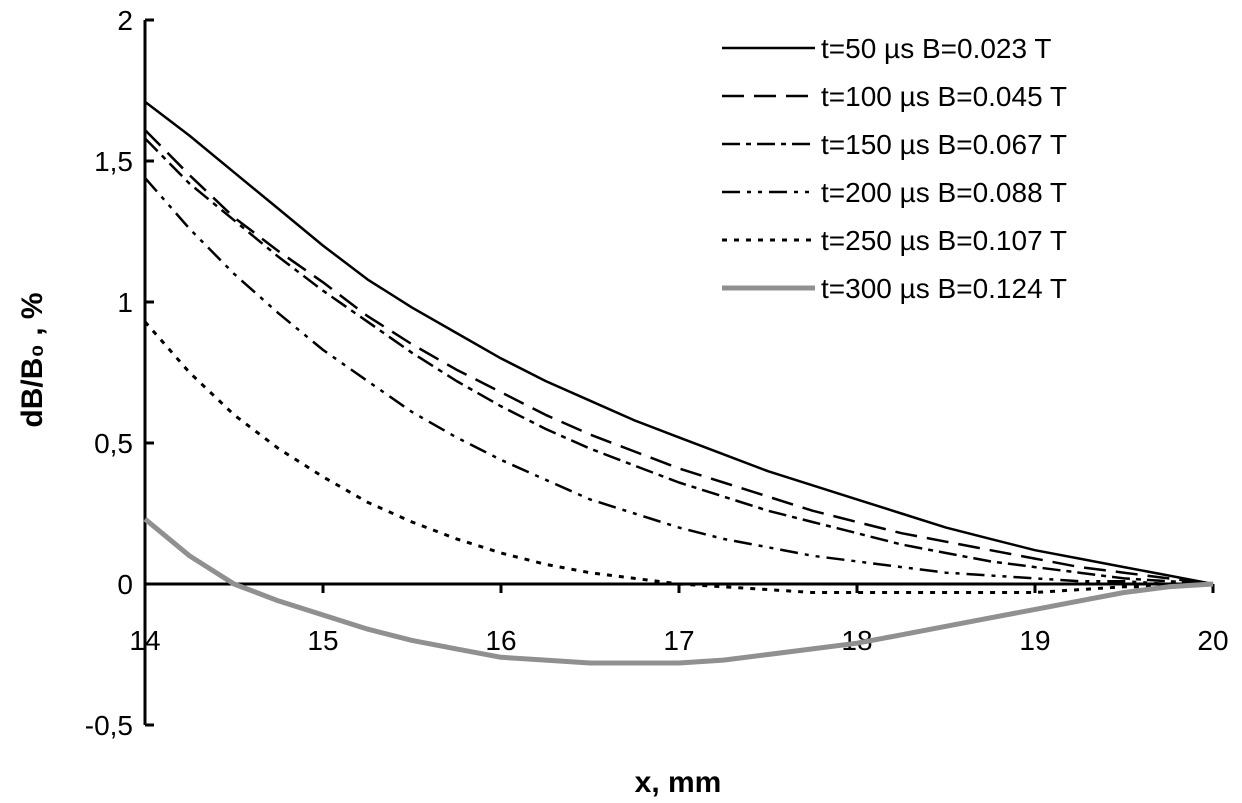 The image size is (1242, 803). Describe the element at coordinates (944, 96) in the screenshot. I see `legend-label-2: t=100 µs B=0.045 T` at that location.